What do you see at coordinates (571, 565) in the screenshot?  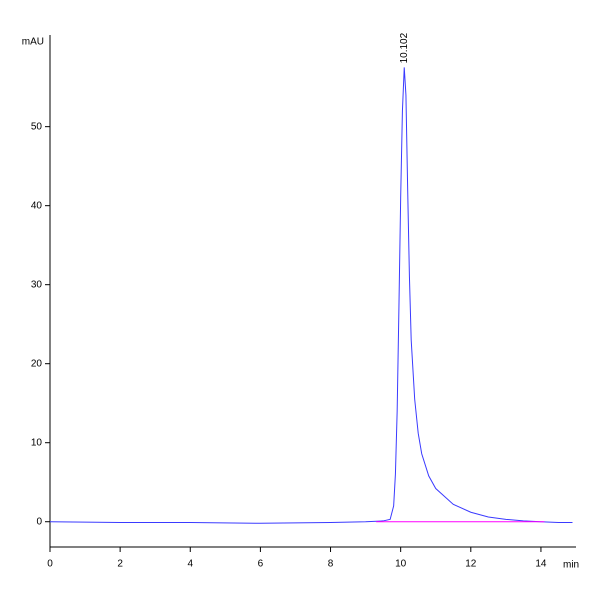 I see `x-axis-label: min` at bounding box center [571, 565].